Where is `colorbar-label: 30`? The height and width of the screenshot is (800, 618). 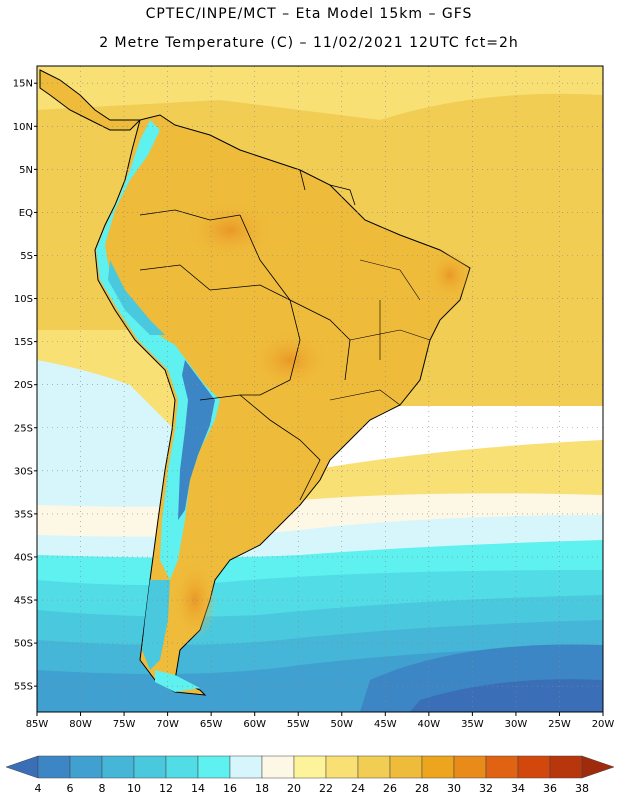 colorbar-label: 30 is located at coordinates (454, 788).